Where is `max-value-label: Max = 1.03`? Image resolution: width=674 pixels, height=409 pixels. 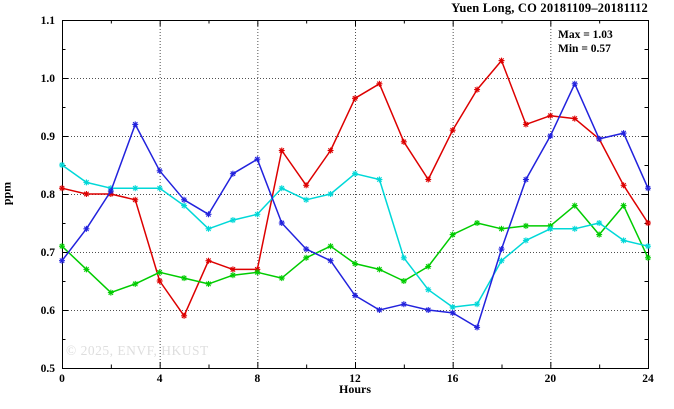
max-value-label: Max = 1.03 is located at coordinates (585, 35).